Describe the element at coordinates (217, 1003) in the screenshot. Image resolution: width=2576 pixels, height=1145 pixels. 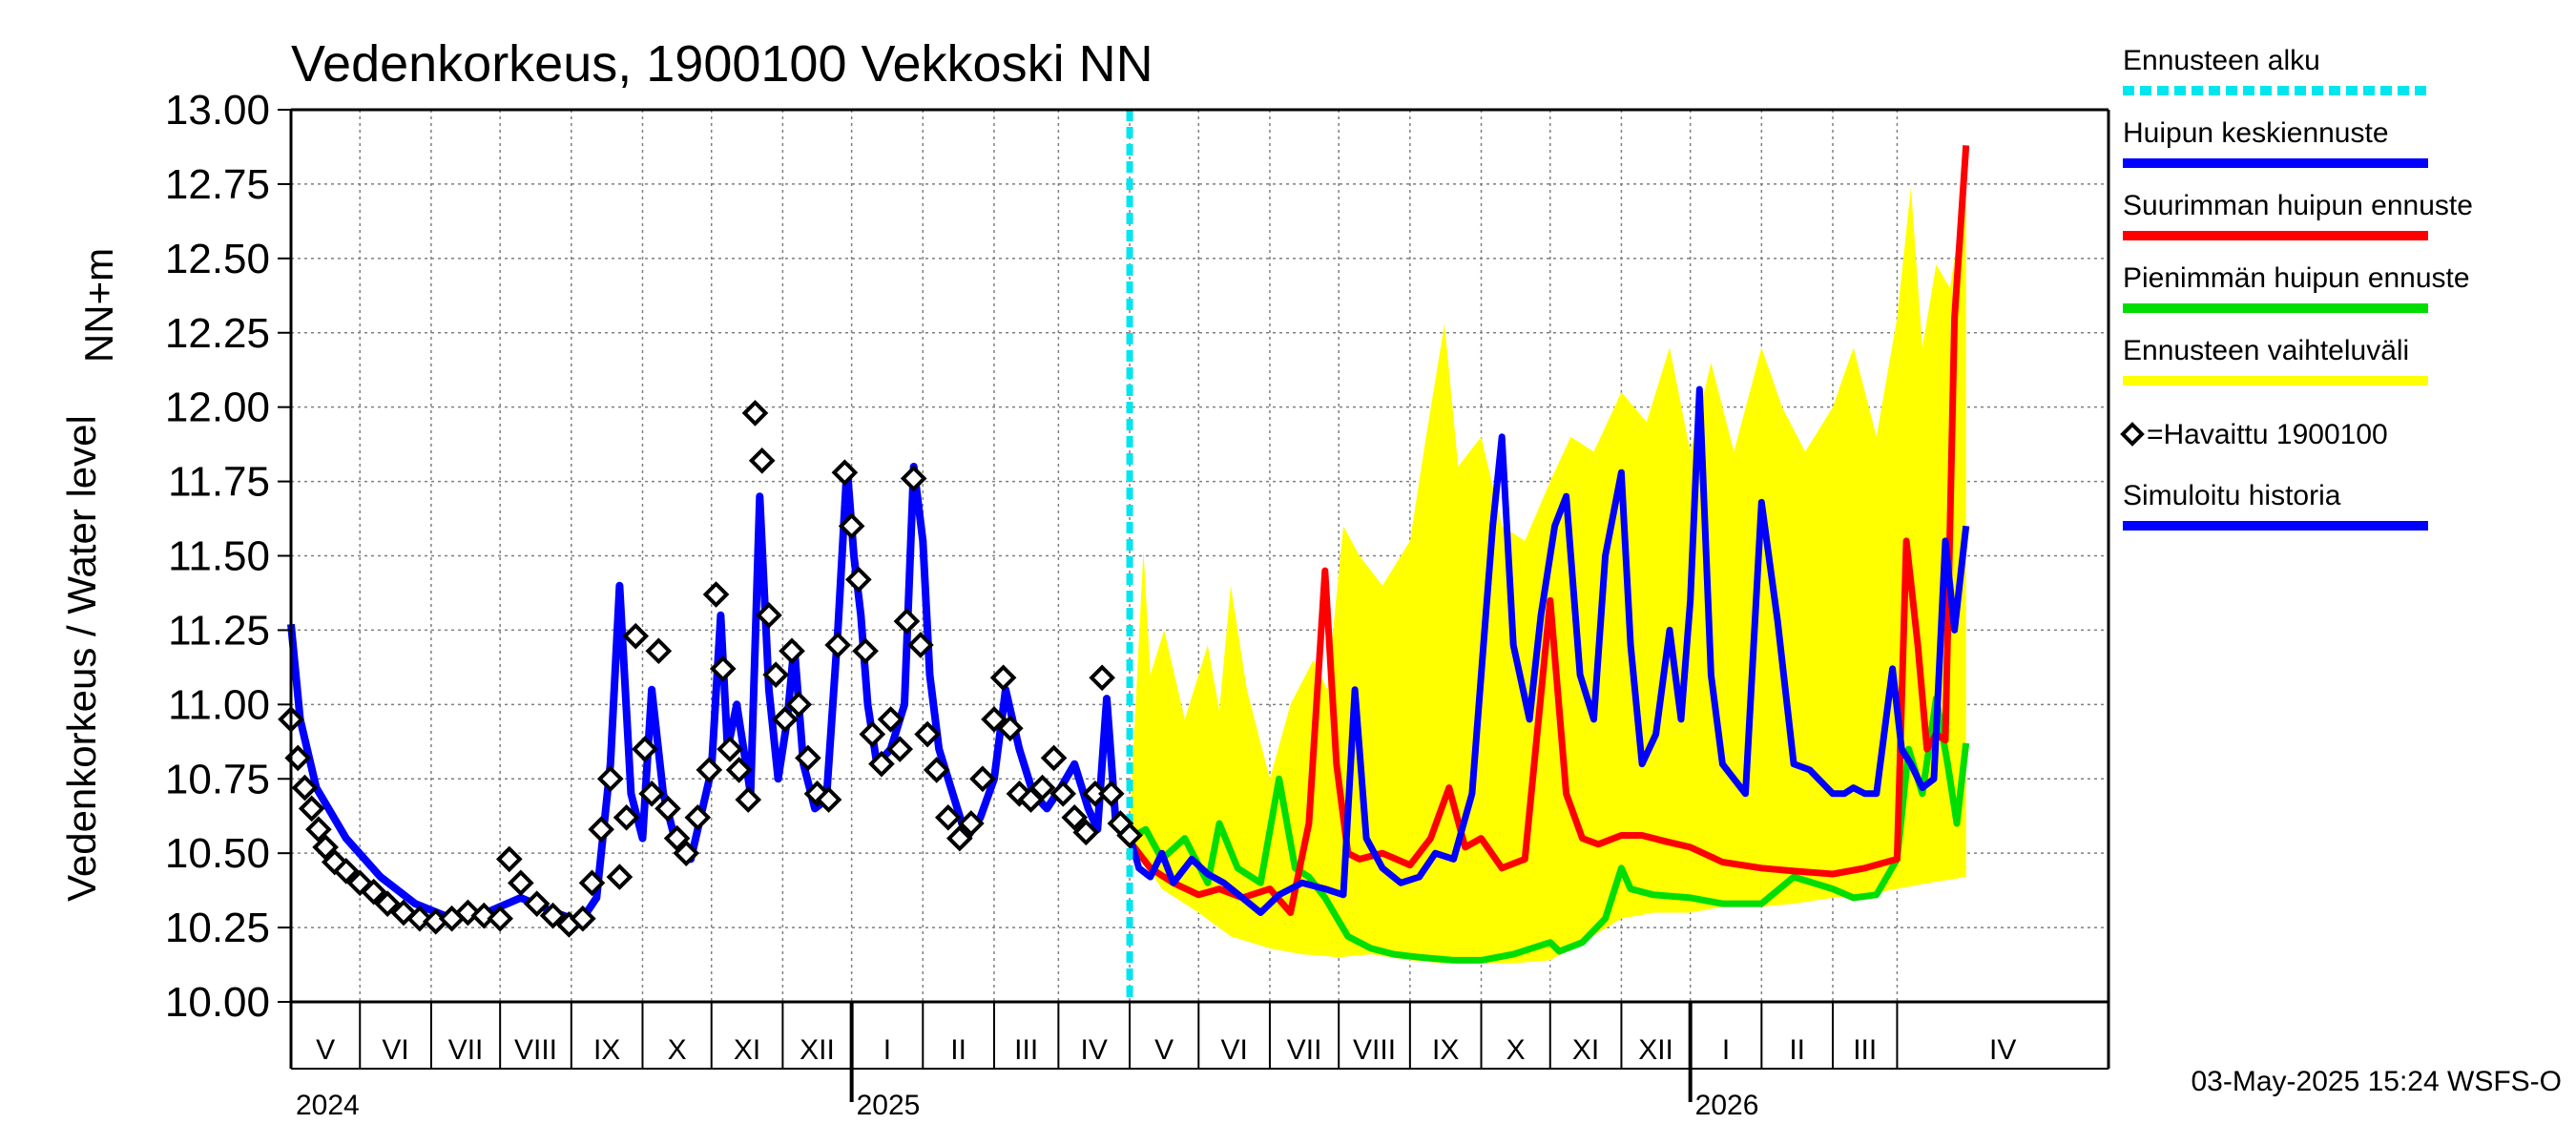
I see `y-tick-label: 10.00` at that location.